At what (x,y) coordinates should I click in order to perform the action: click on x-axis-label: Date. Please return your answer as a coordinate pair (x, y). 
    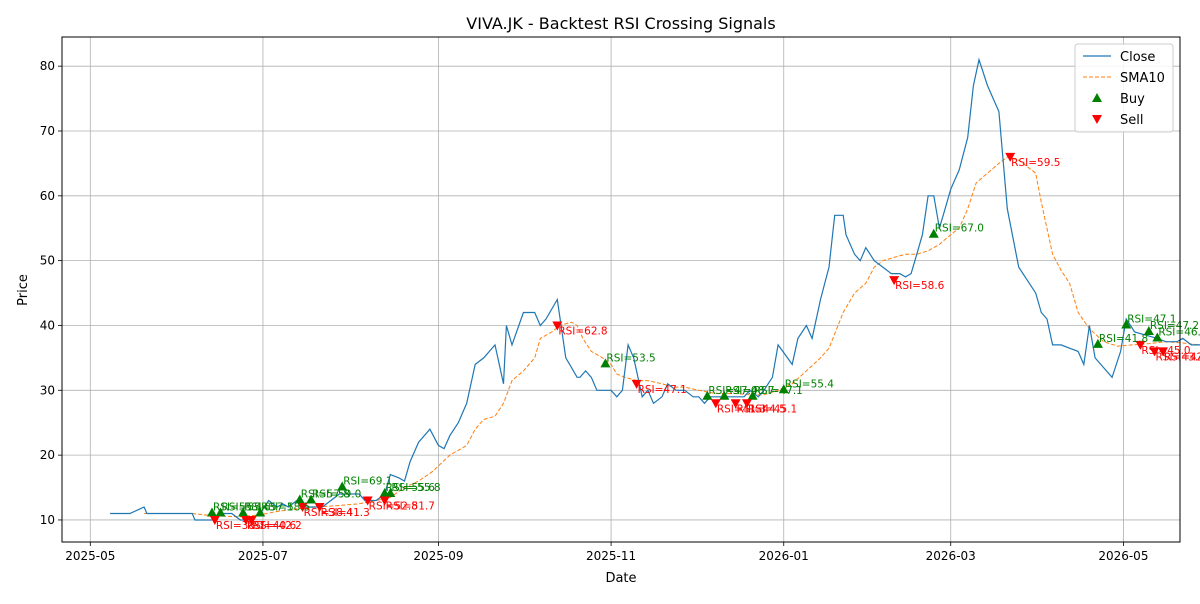
    Looking at the image, I should click on (620, 578).